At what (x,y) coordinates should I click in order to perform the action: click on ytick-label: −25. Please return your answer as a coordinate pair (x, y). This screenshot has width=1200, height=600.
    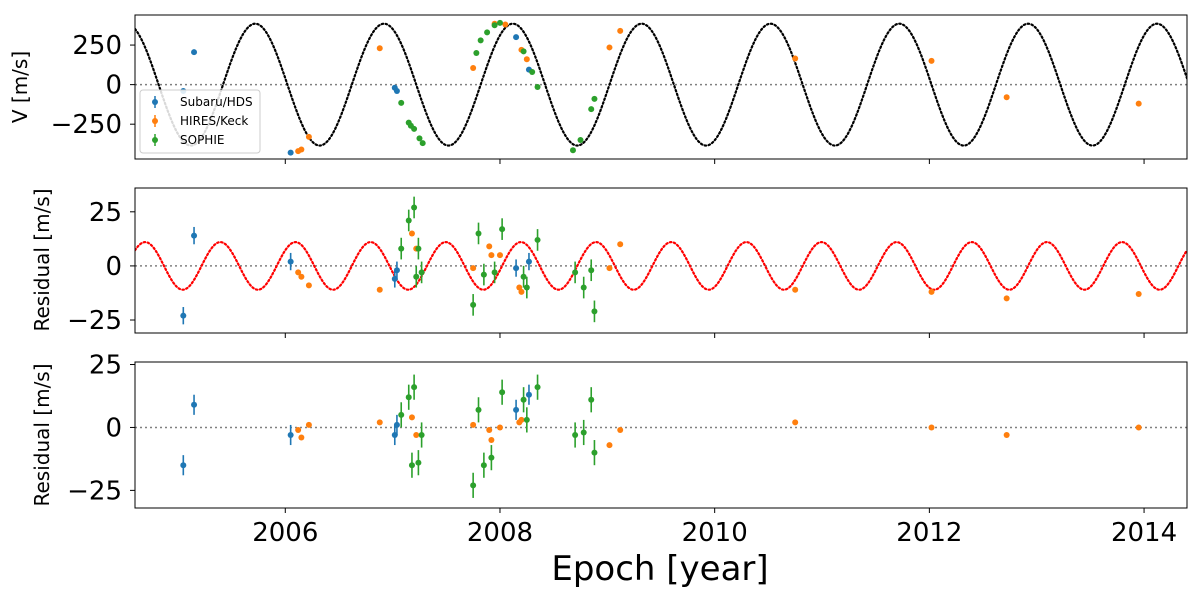
    Looking at the image, I should click on (94, 491).